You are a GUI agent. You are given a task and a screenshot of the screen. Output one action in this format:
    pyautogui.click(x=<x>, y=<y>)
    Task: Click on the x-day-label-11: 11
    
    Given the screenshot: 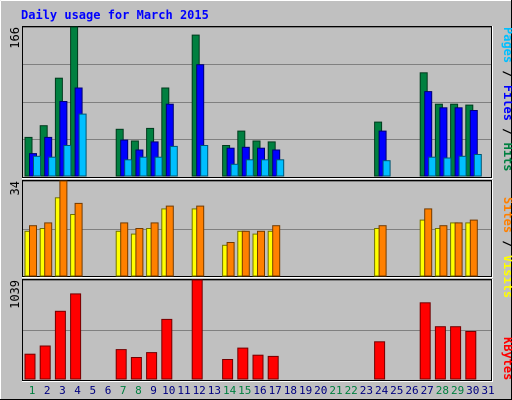 What is the action you would take?
    pyautogui.click(x=183, y=390)
    